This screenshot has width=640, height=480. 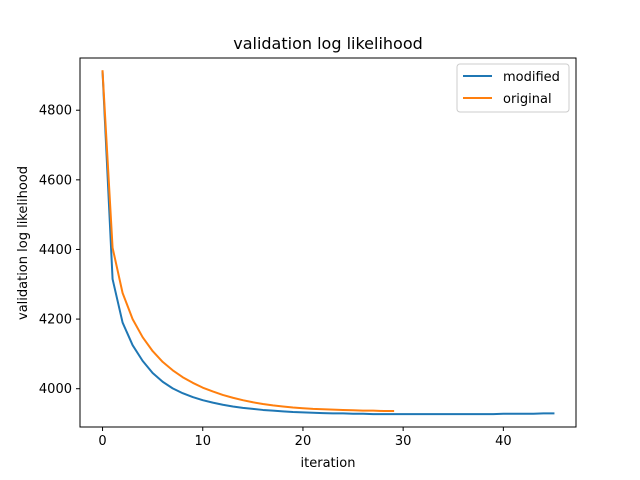 I want to click on y-tick-label: 4200, so click(x=55, y=320).